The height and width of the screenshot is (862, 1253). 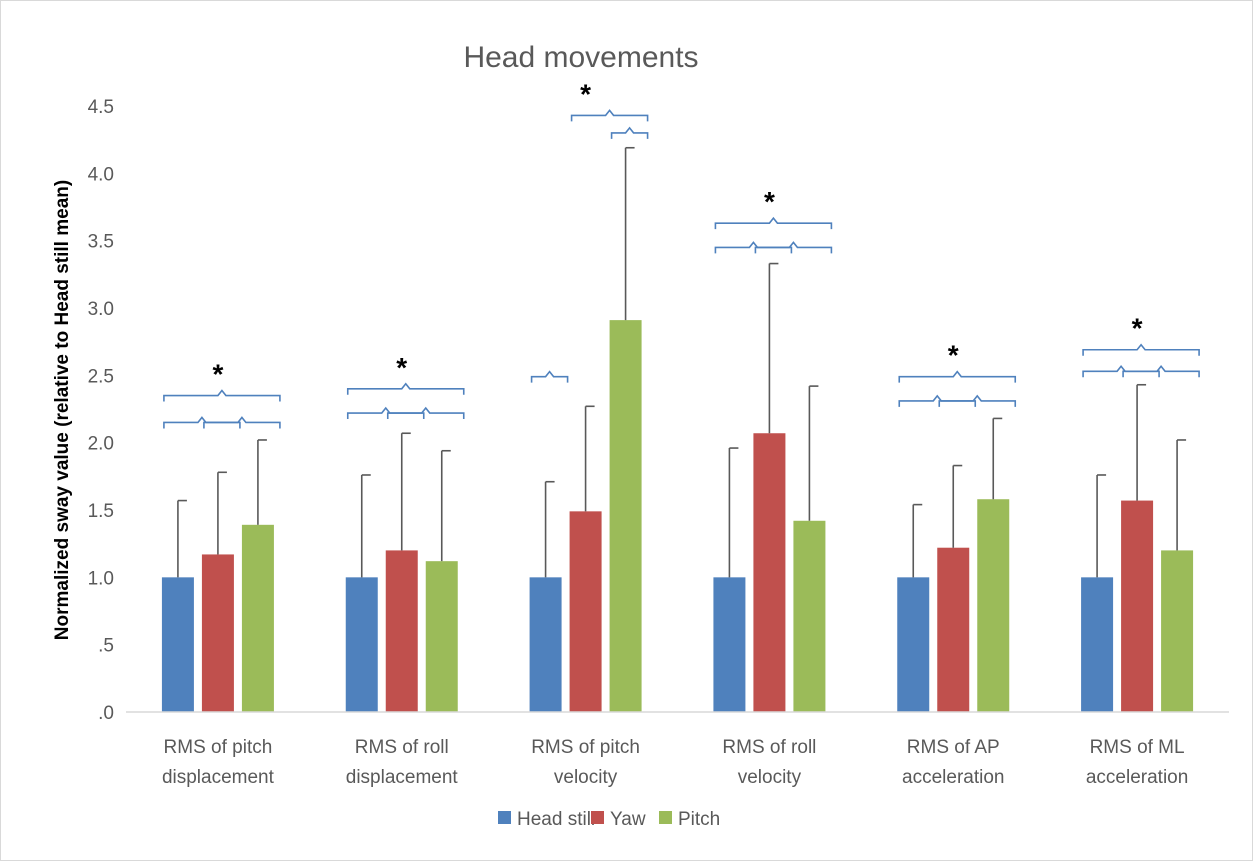 What do you see at coordinates (101, 376) in the screenshot?
I see `y-tick-label: 2.5` at bounding box center [101, 376].